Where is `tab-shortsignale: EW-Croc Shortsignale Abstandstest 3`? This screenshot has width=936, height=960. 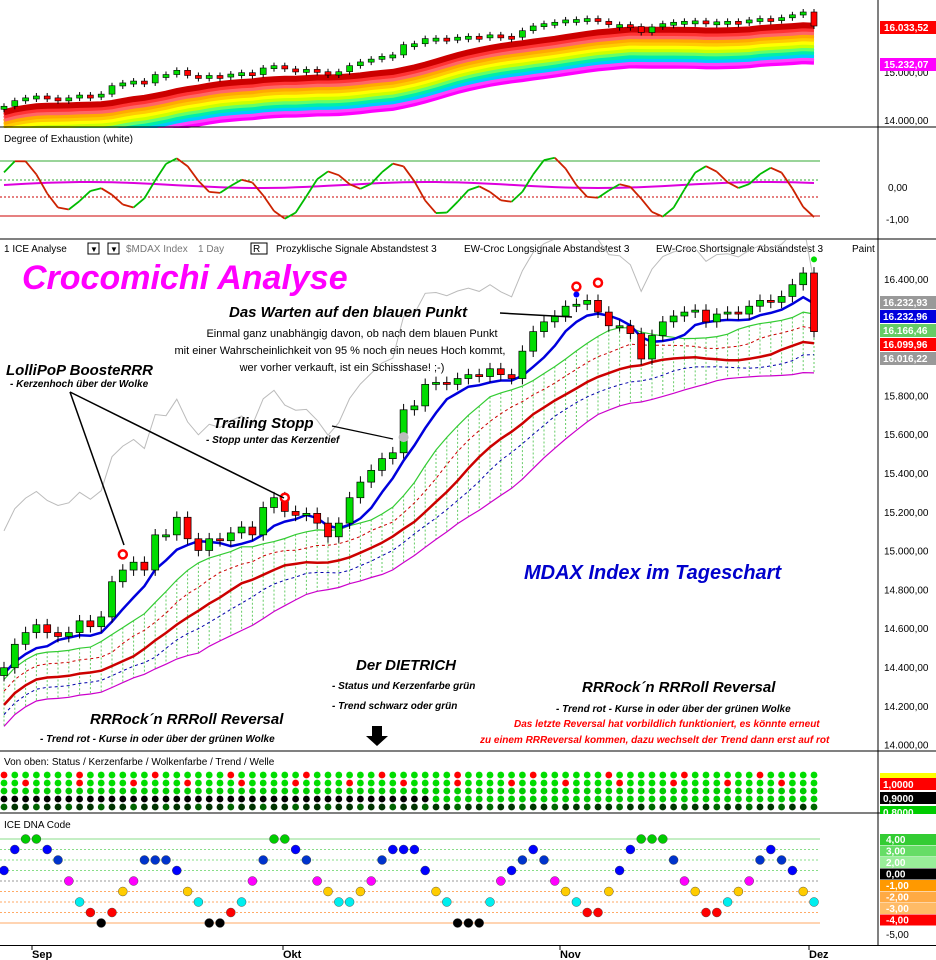 tab-shortsignale: EW-Croc Shortsignale Abstandstest 3 is located at coordinates (740, 249).